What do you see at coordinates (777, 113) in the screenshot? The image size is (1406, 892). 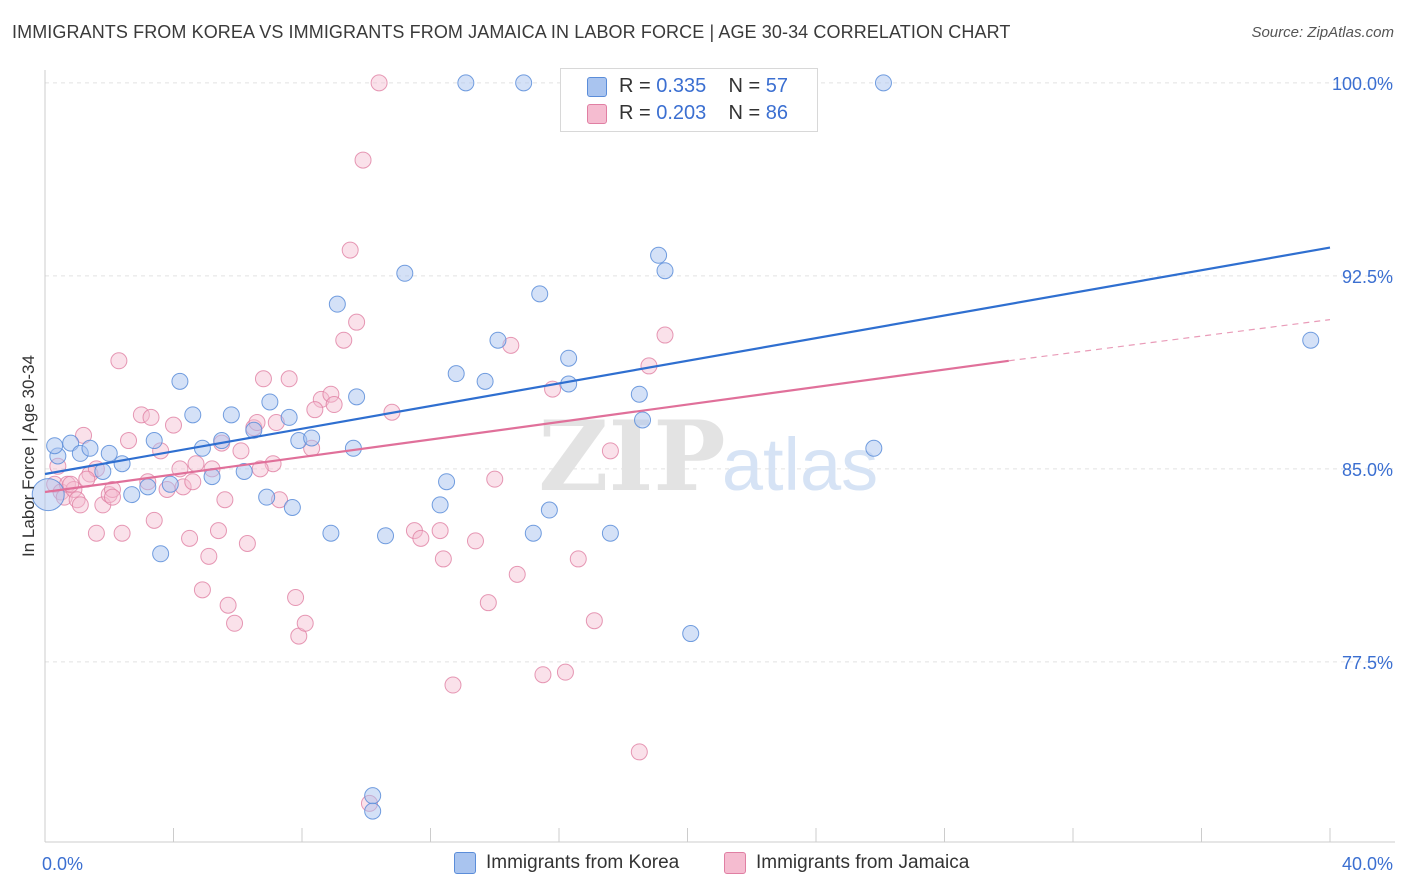 I see `jamaica-n-value: 86` at bounding box center [777, 113].